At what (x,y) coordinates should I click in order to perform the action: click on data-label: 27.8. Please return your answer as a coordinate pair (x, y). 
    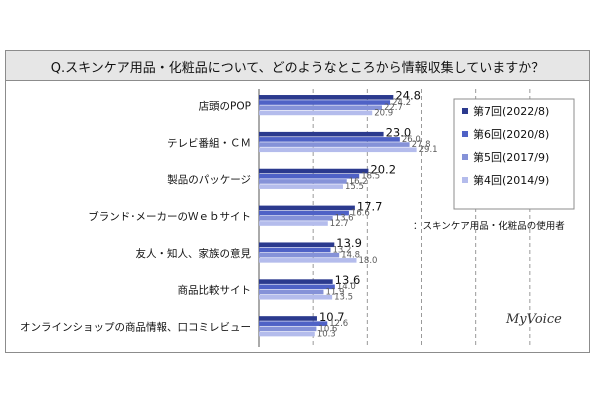
    Looking at the image, I should click on (421, 145).